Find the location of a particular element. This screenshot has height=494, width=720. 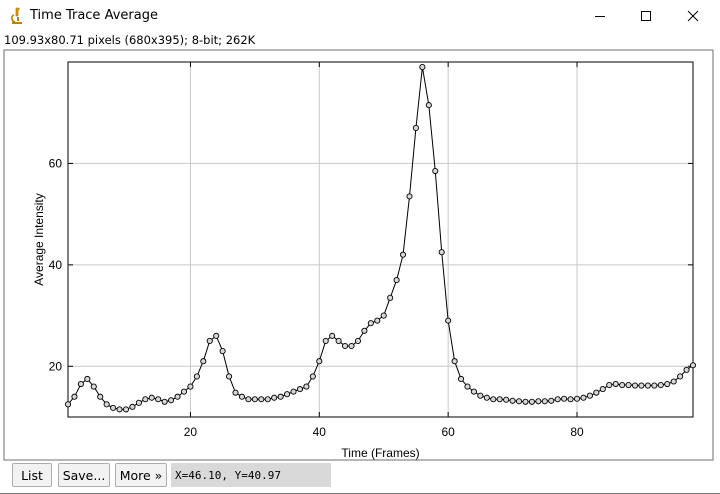

cursor-coordinates: X=46.10, Y=40.97 is located at coordinates (251, 475).